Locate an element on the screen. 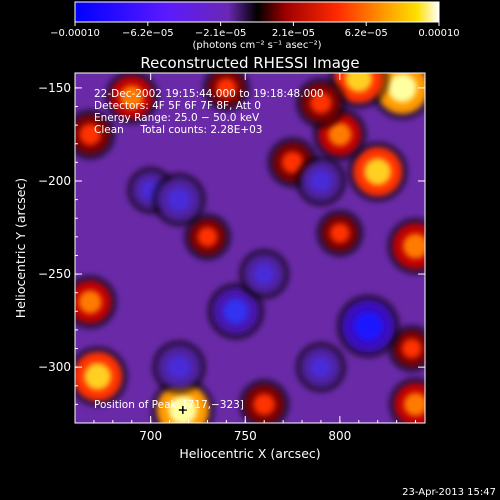 The height and width of the screenshot is (500, 500). annotation-detectors: Detectors: 4F 5F 6F 7F 8F, Att 0 is located at coordinates (177, 106).